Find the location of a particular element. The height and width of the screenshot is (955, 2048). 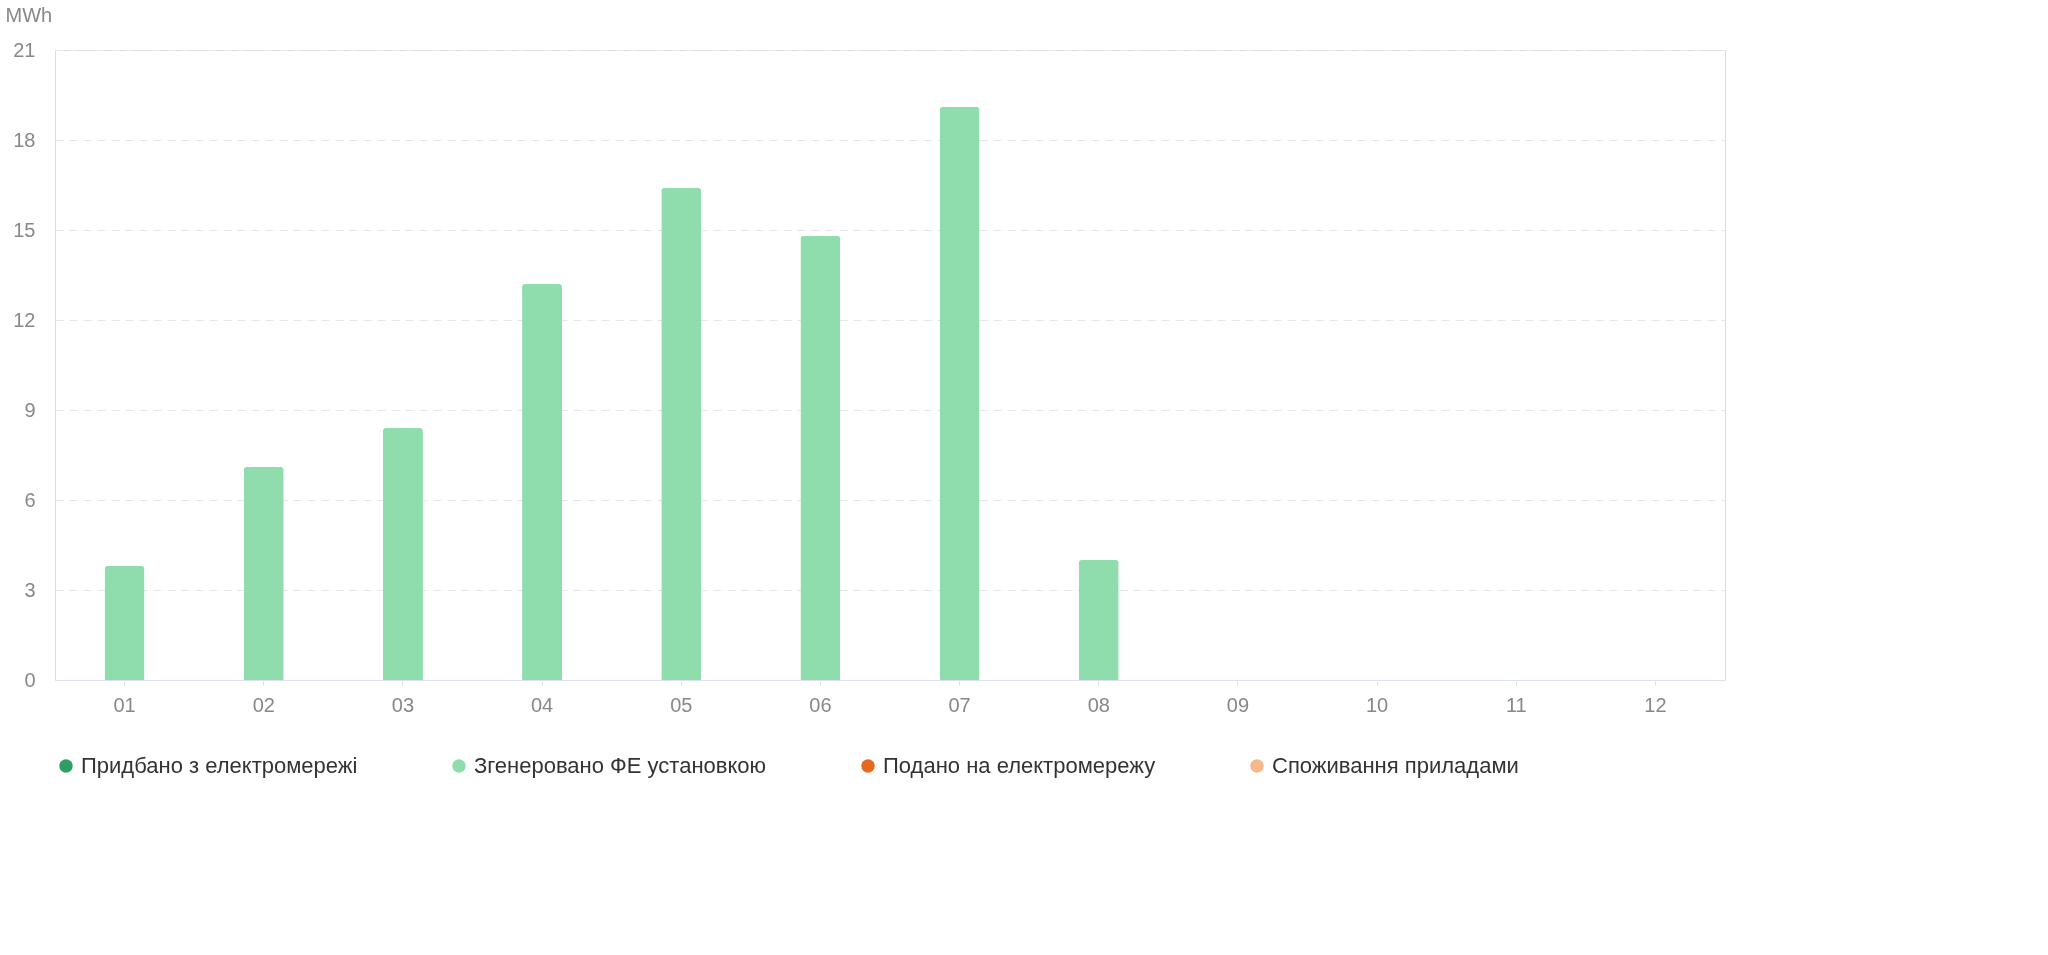

legend-label: Згенеровано ФЕ установкою is located at coordinates (620, 765).